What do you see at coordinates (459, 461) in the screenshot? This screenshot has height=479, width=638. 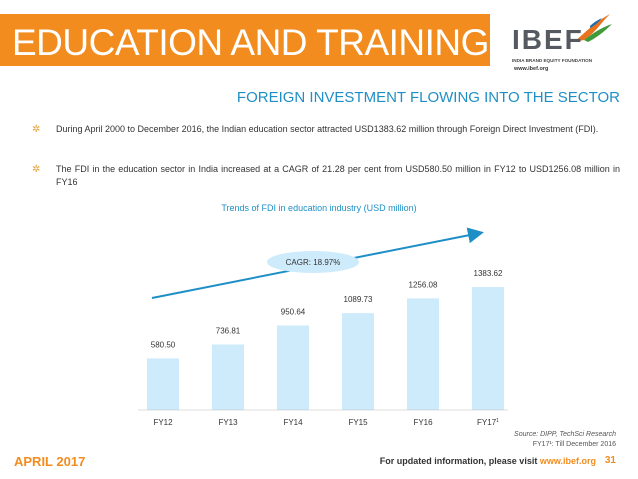 I see `footer-note-text: For updated information, please visit` at bounding box center [459, 461].